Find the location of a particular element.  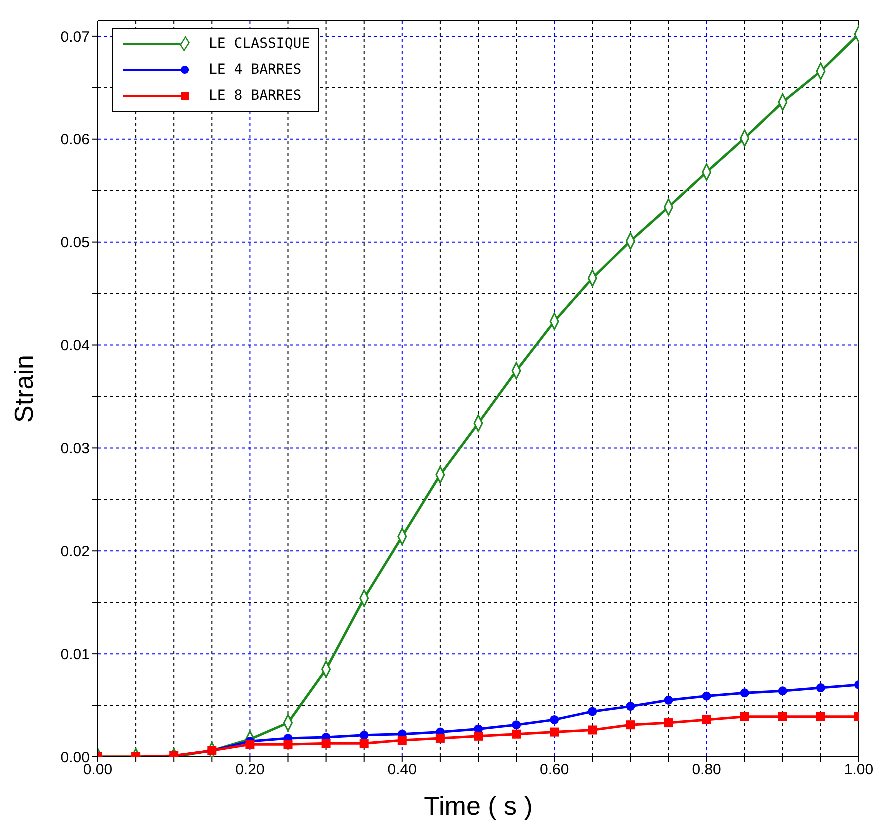

x-tick-label: 1.00 is located at coordinates (859, 770).